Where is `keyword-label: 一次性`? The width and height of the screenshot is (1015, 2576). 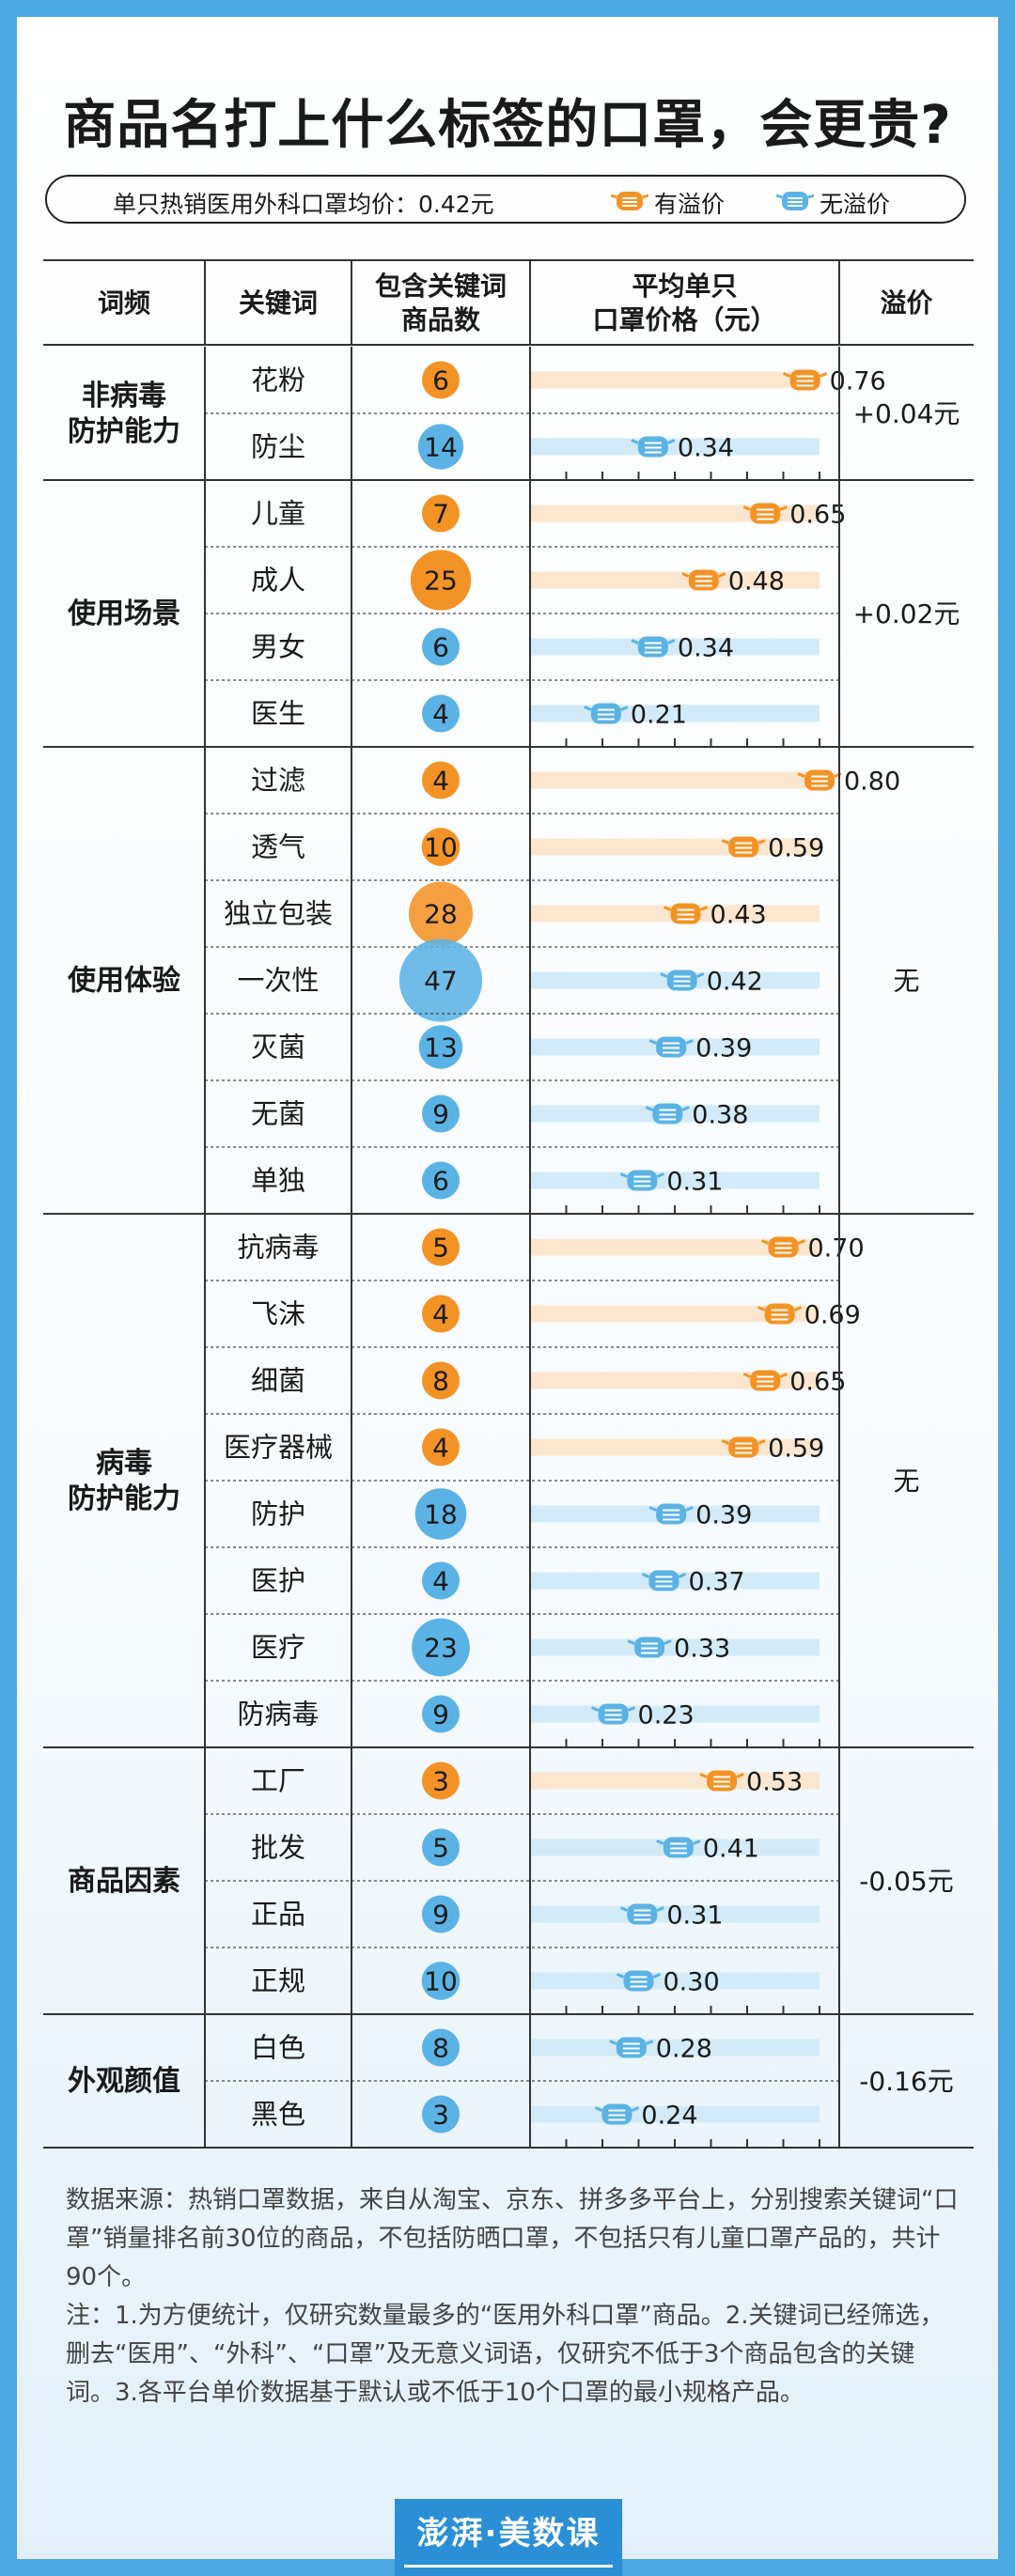 keyword-label: 一次性 is located at coordinates (278, 981).